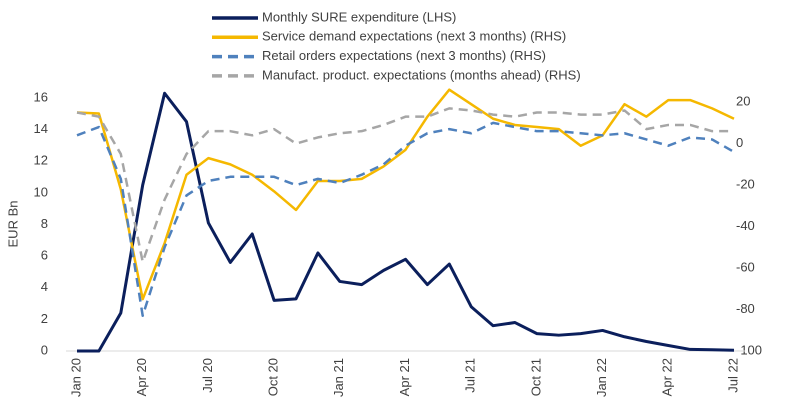  What do you see at coordinates (745, 225) in the screenshot?
I see `y2-tick-label: -40` at bounding box center [745, 225].